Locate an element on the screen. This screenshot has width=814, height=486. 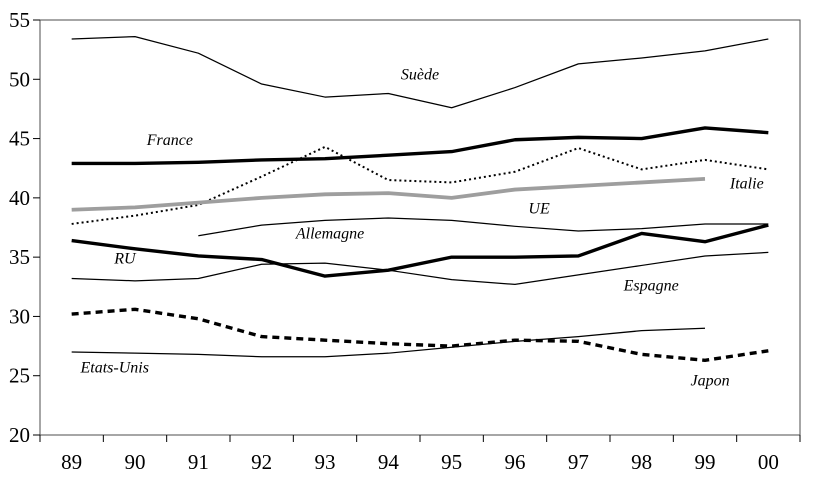
x-tick-label: 95 is located at coordinates (451, 462).